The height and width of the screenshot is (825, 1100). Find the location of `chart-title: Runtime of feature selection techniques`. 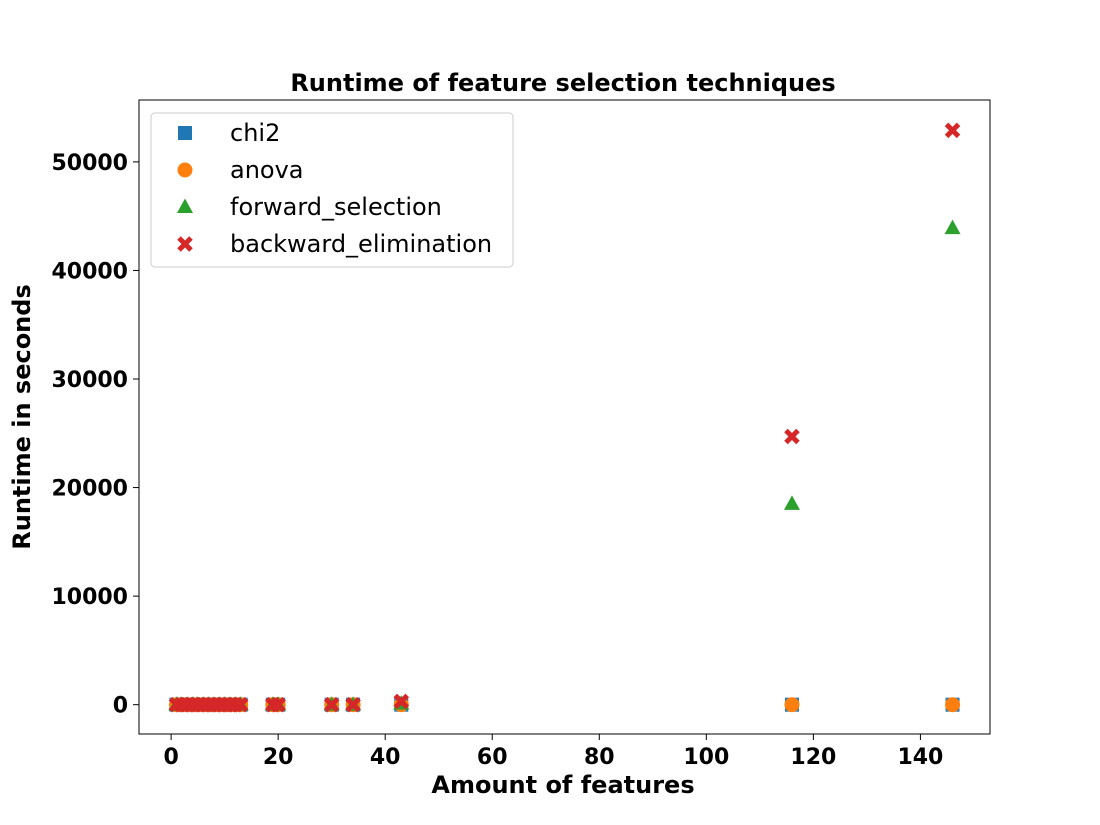

chart-title: Runtime of feature selection techniques is located at coordinates (562, 83).